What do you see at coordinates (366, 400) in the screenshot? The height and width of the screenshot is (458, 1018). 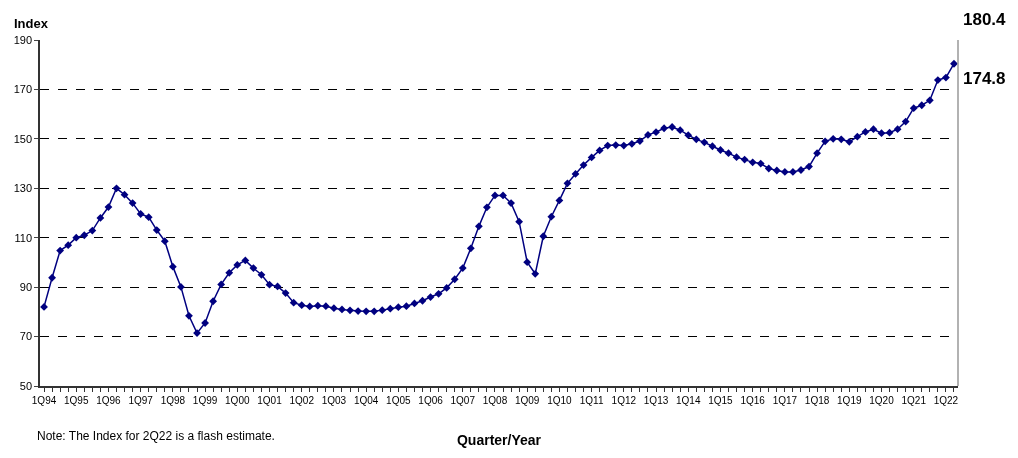 I see `x-tick-label: 1Q04` at bounding box center [366, 400].